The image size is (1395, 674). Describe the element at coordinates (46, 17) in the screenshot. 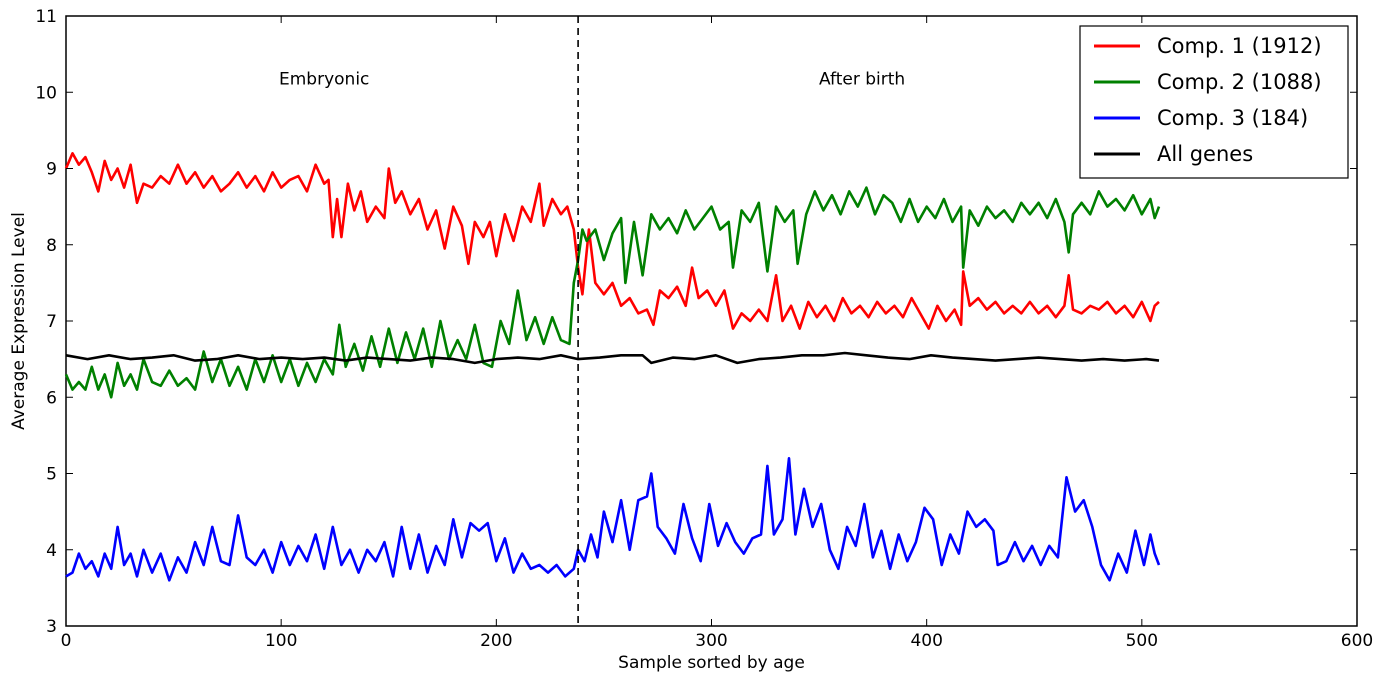

I see `y-tick-label: 11` at that location.